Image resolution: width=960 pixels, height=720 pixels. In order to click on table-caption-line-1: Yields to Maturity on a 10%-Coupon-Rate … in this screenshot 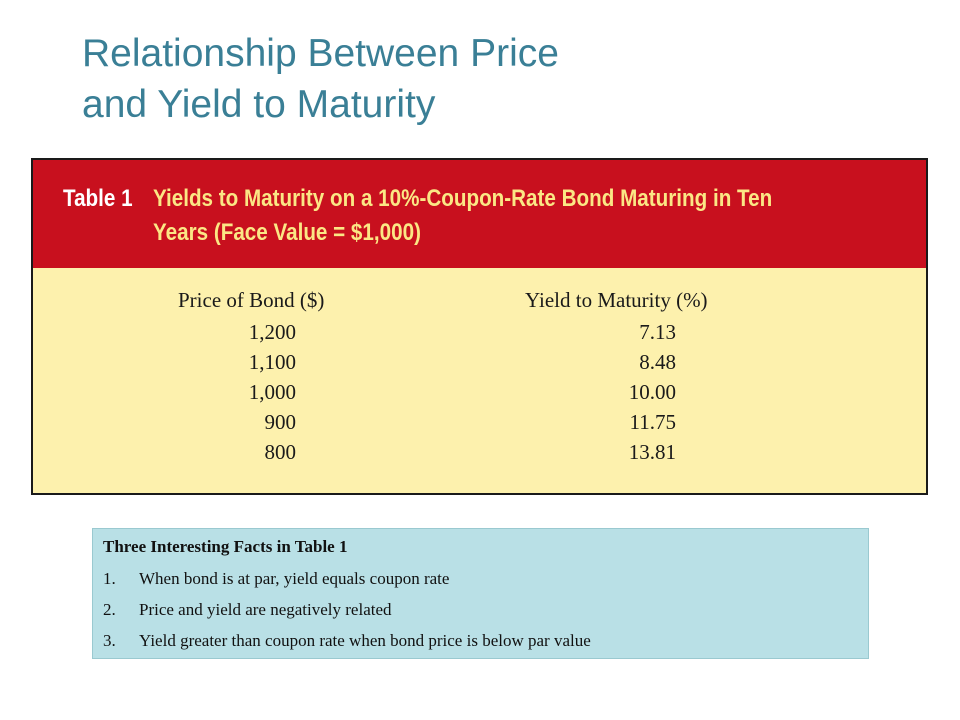, I will do `click(463, 198)`.